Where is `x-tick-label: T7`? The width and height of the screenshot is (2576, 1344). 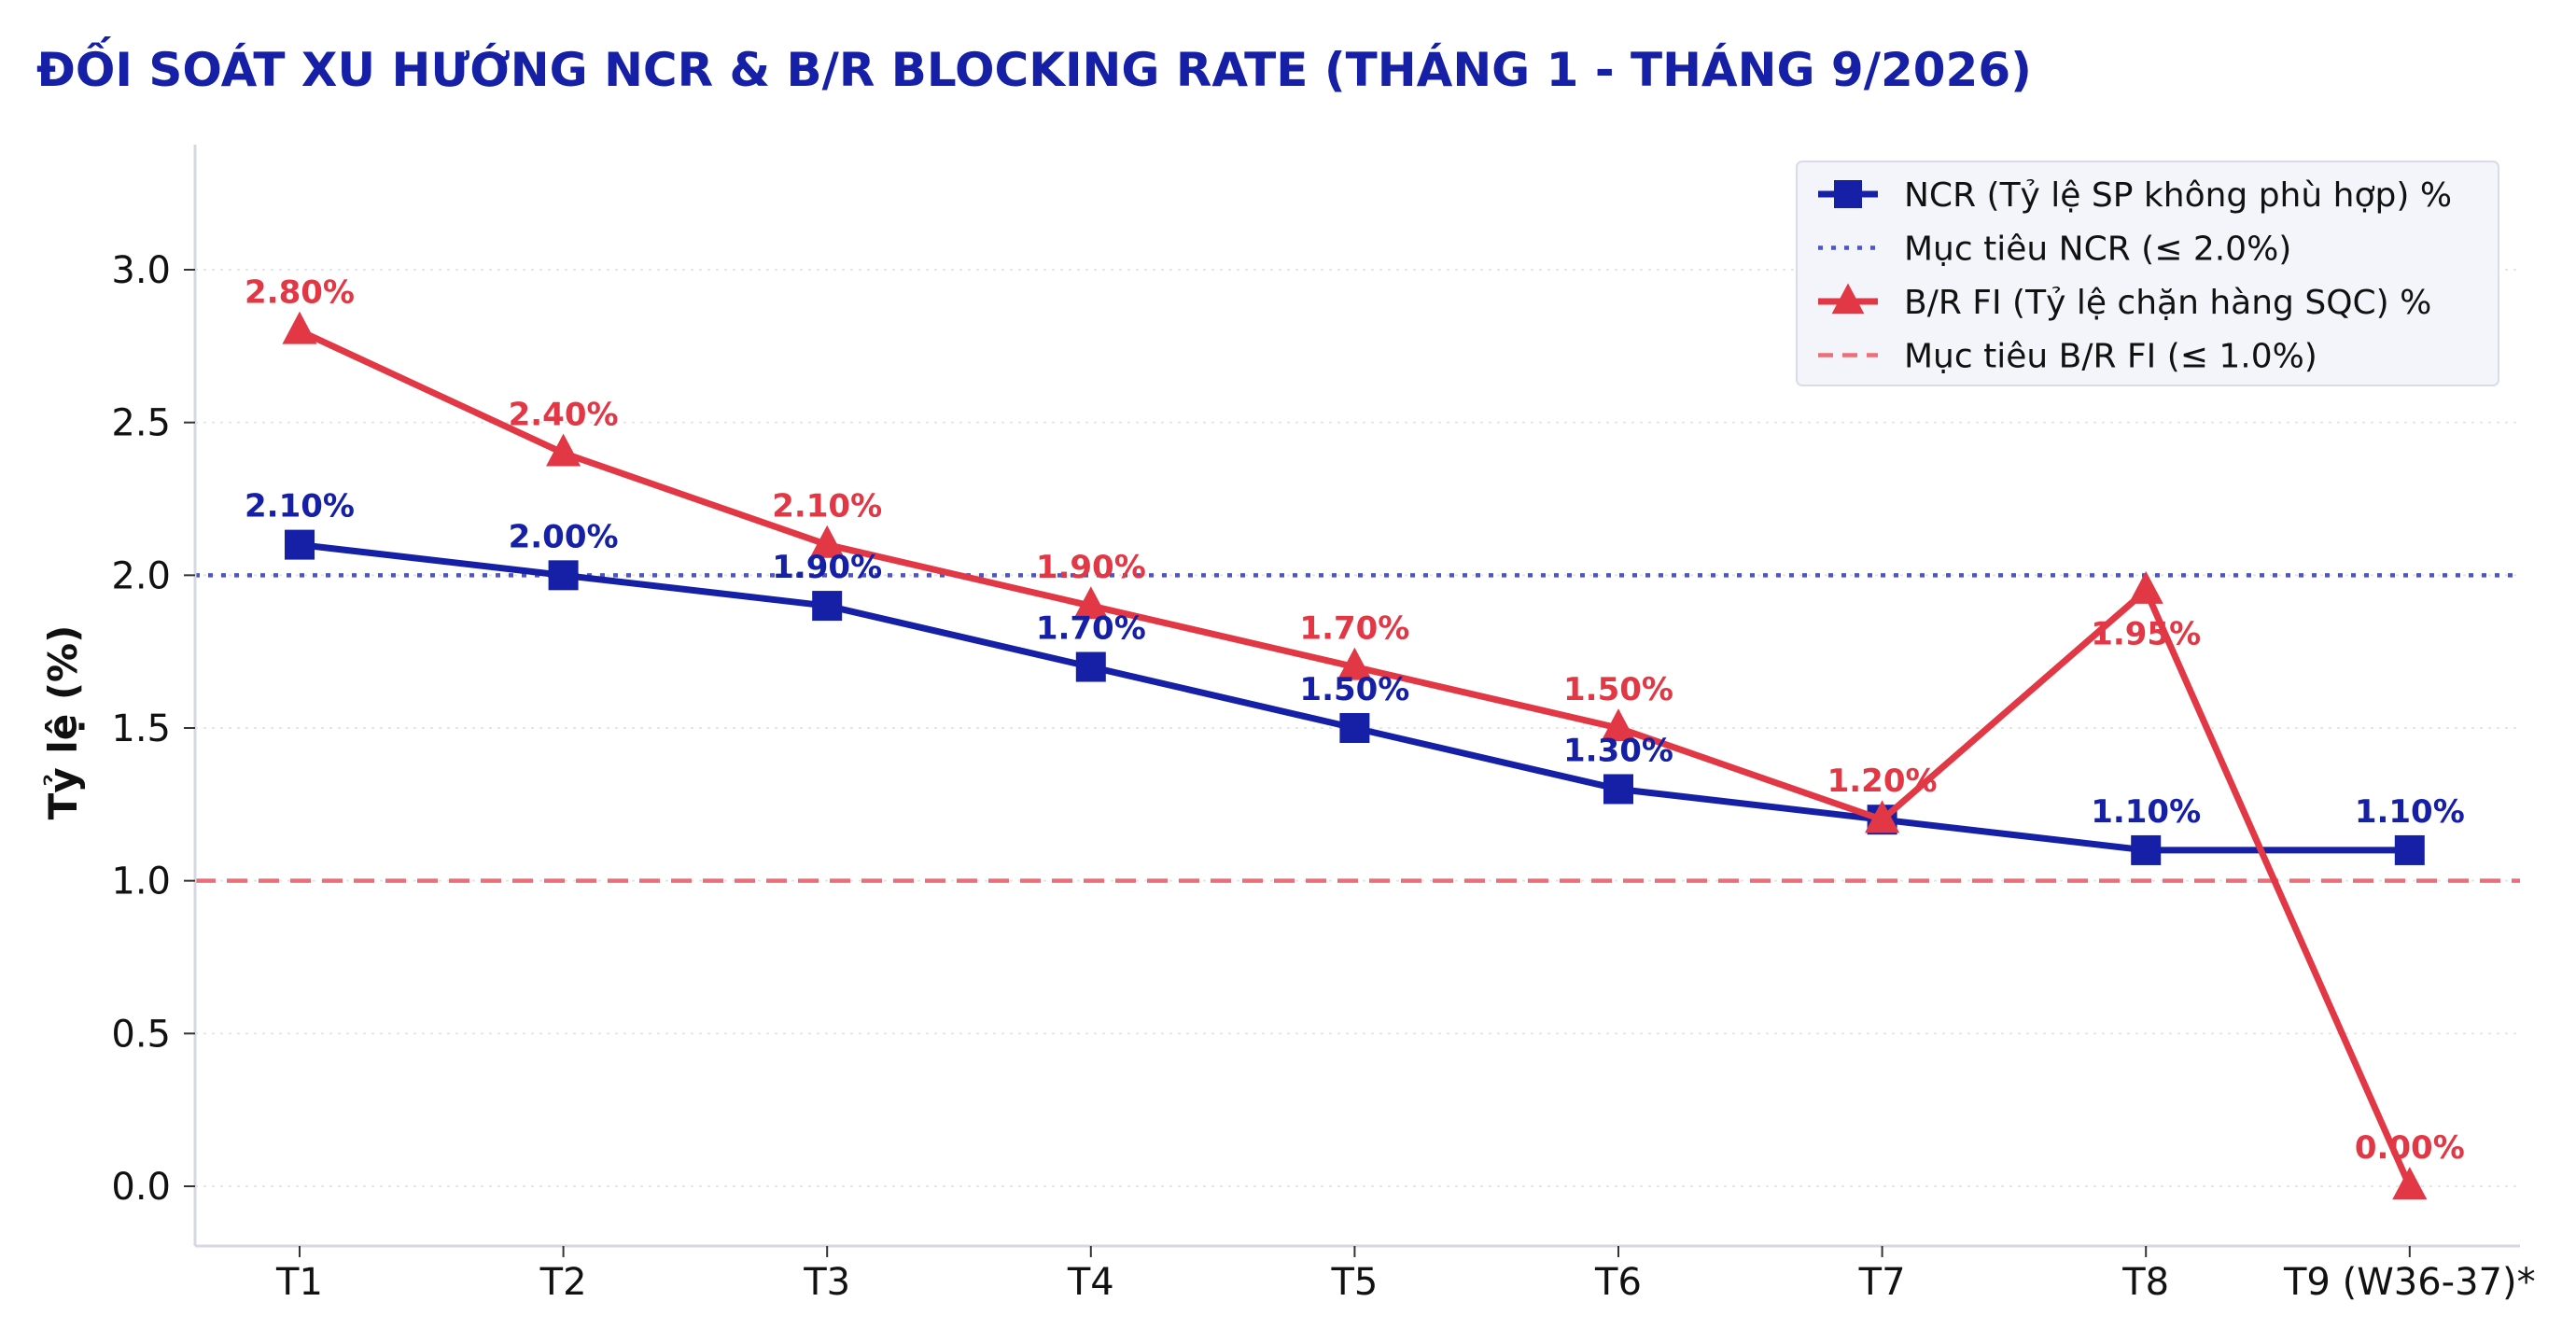
x-tick-label: T7 is located at coordinates (1882, 1282).